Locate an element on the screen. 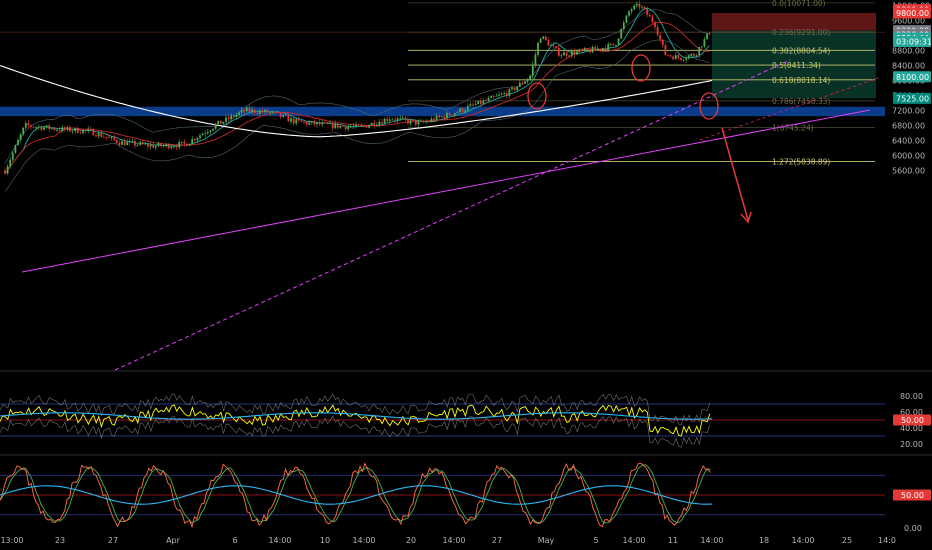 This screenshot has width=932, height=550. stoch-axis: 0.00 is located at coordinates (913, 528).